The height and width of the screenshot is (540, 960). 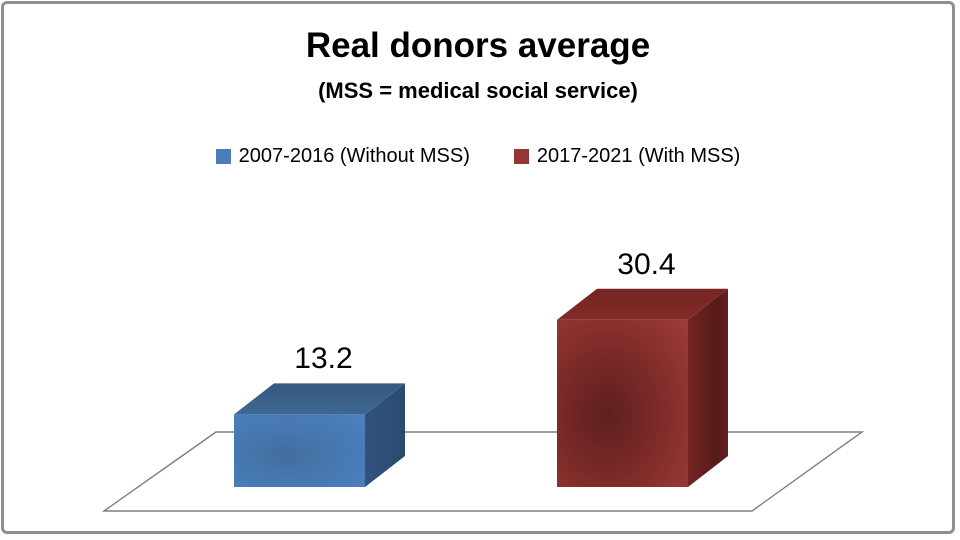 I want to click on legend-marker-blue-icon, so click(x=223, y=156).